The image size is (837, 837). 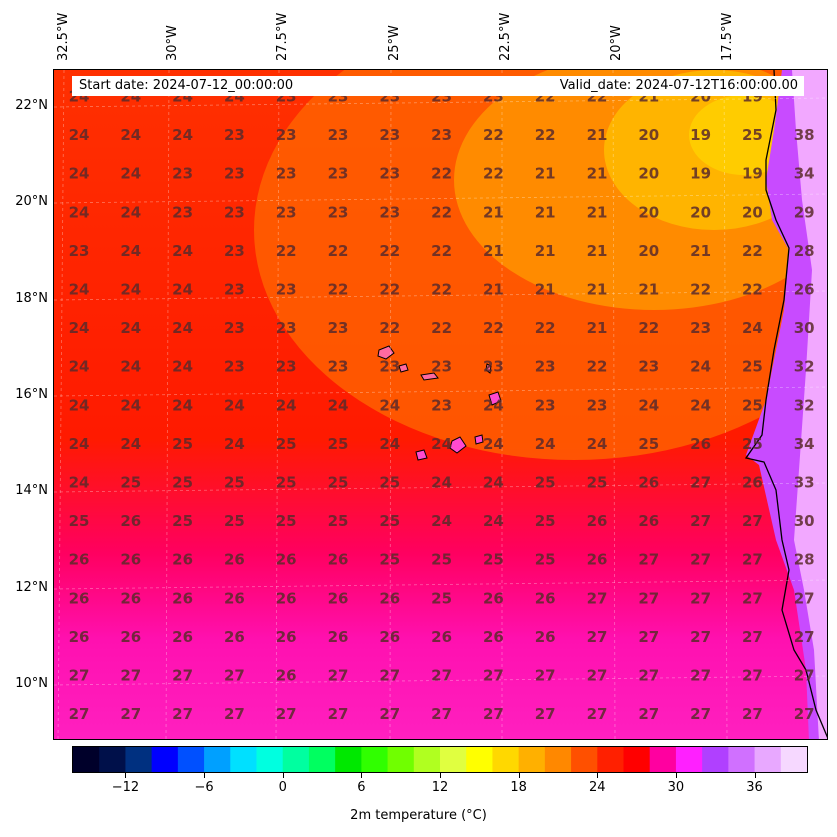 I want to click on lat-label: 16°N, so click(x=31, y=394).